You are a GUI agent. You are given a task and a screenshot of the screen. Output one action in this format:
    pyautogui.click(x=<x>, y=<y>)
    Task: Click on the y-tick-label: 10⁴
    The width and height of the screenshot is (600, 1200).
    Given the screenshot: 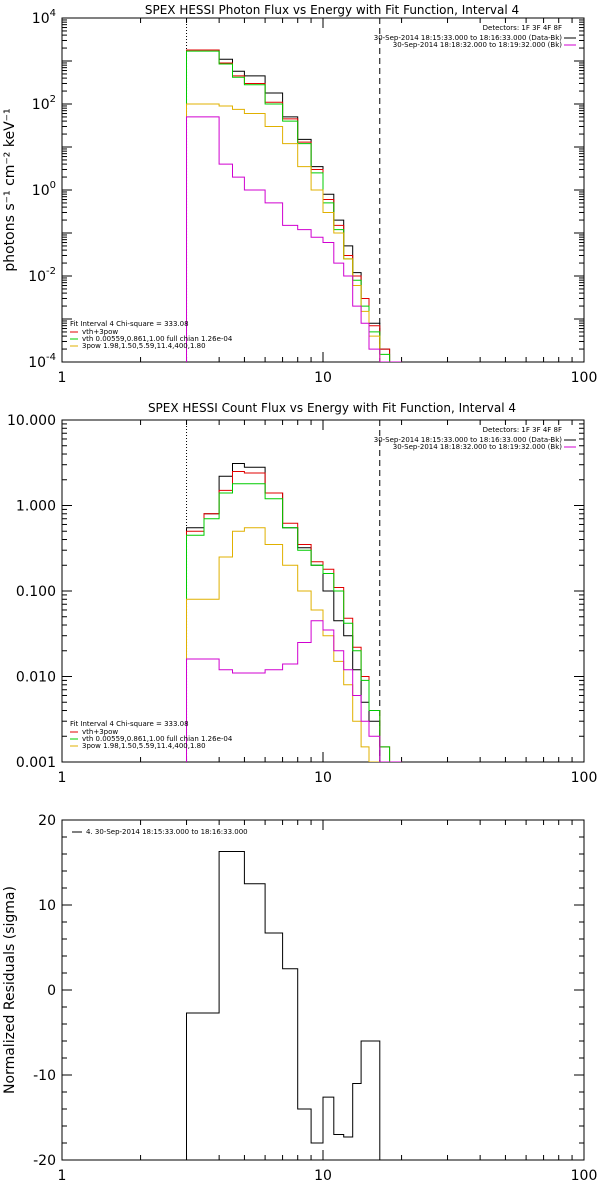 What is the action you would take?
    pyautogui.click(x=44, y=17)
    